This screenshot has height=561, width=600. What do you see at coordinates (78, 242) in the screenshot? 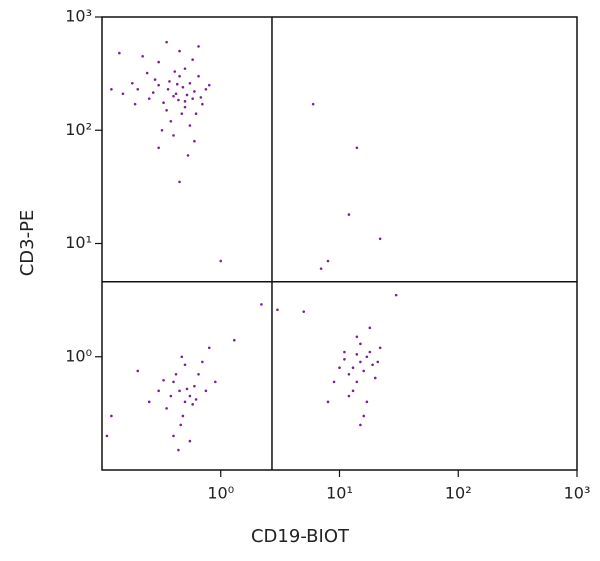
I see `y-tick-label: 10¹` at bounding box center [78, 242].